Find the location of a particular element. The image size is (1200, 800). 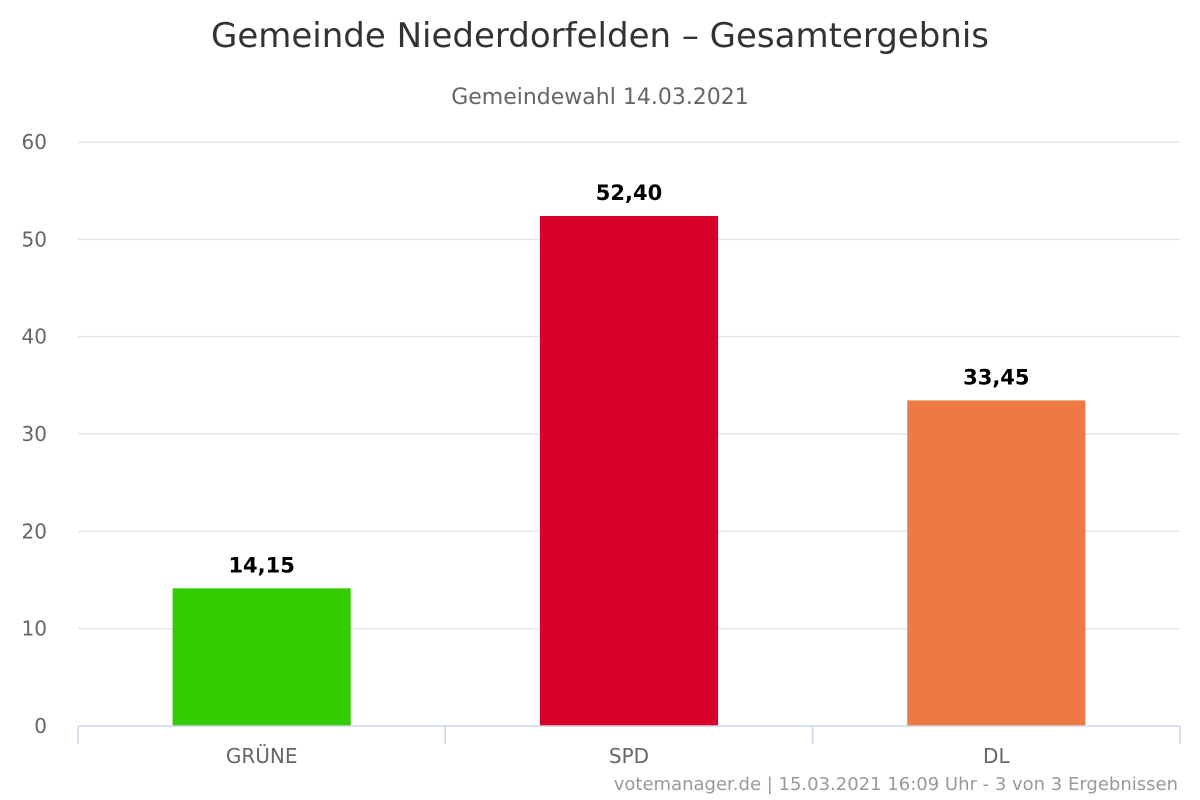

x-axis: GRÜNE SPD DL is located at coordinates (629, 746).